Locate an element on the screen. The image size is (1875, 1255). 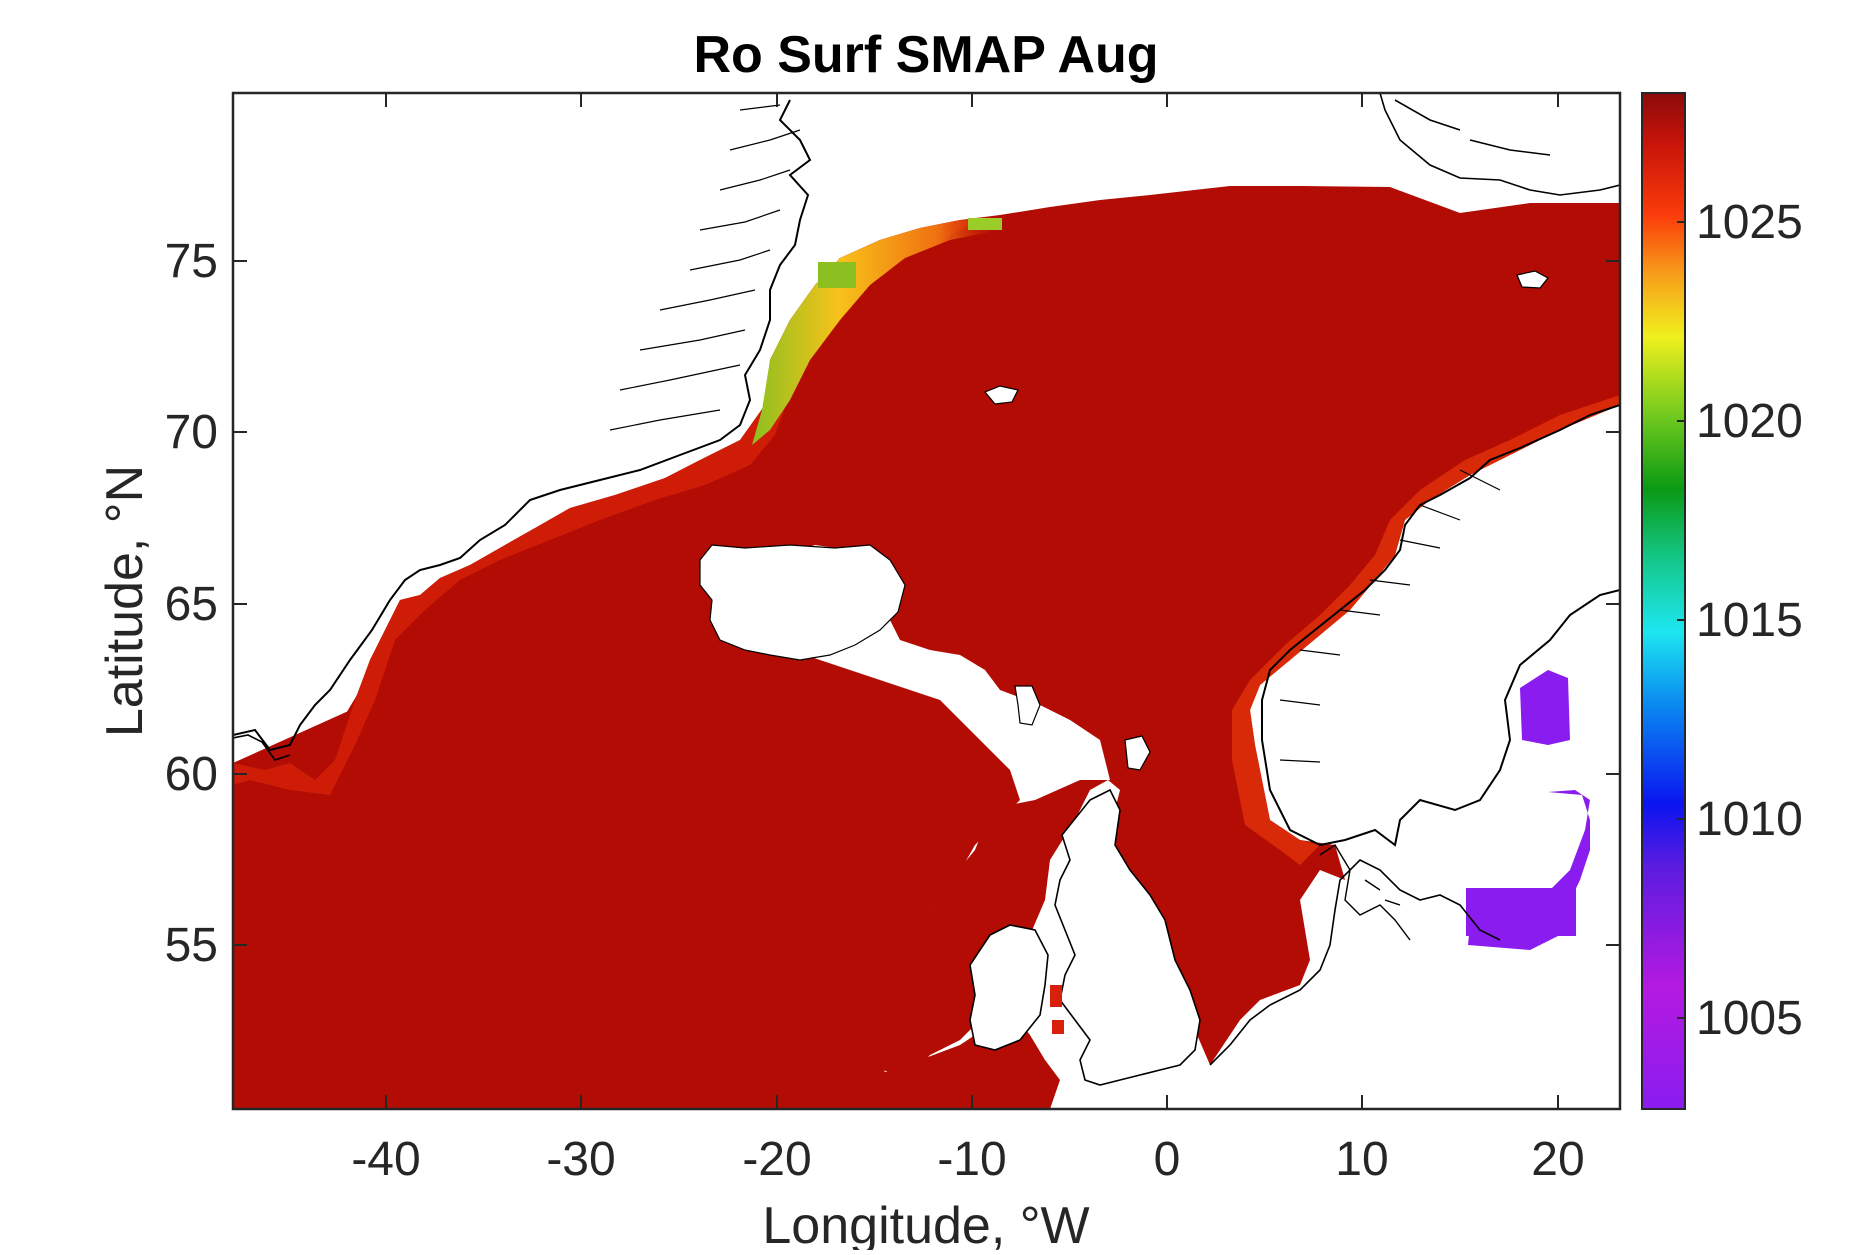
colorbar-tick-labels: 1005 1010 1015 1020 1025 is located at coordinates (1749, 620).